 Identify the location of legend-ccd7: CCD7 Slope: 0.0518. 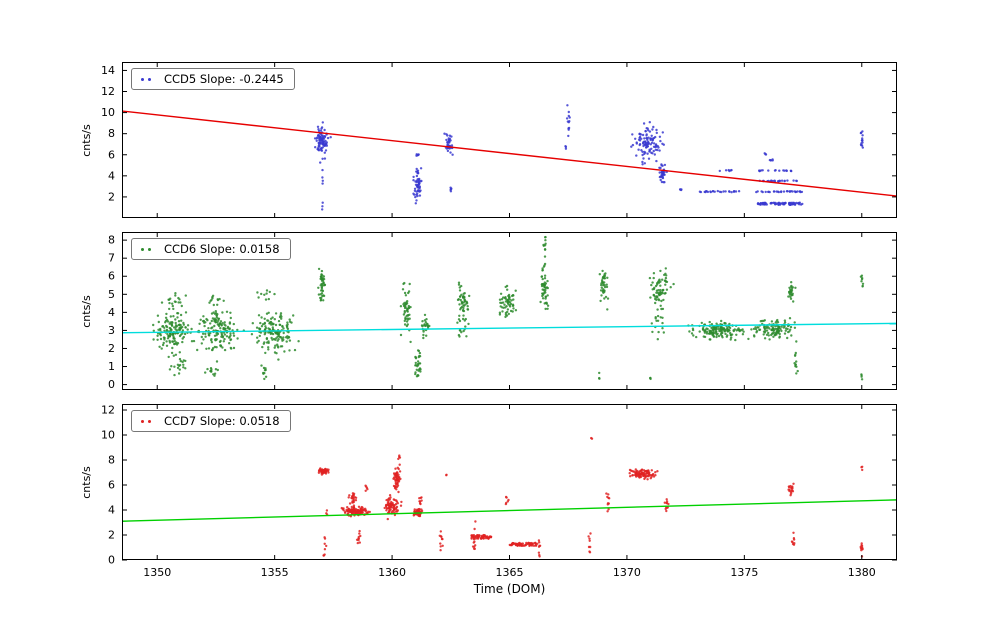
(211, 421).